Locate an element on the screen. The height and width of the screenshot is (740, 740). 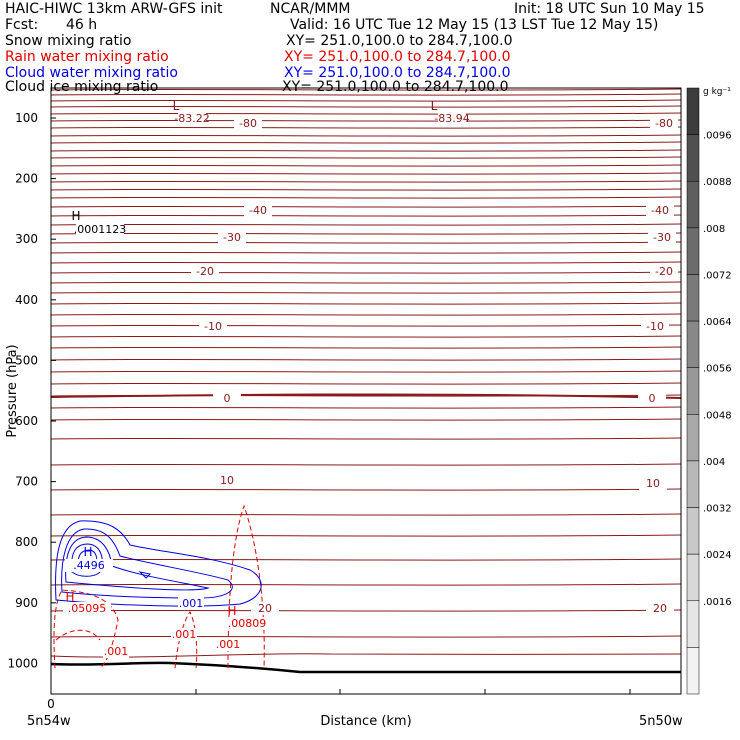
ytick-label-8: 900 is located at coordinates (26, 603).